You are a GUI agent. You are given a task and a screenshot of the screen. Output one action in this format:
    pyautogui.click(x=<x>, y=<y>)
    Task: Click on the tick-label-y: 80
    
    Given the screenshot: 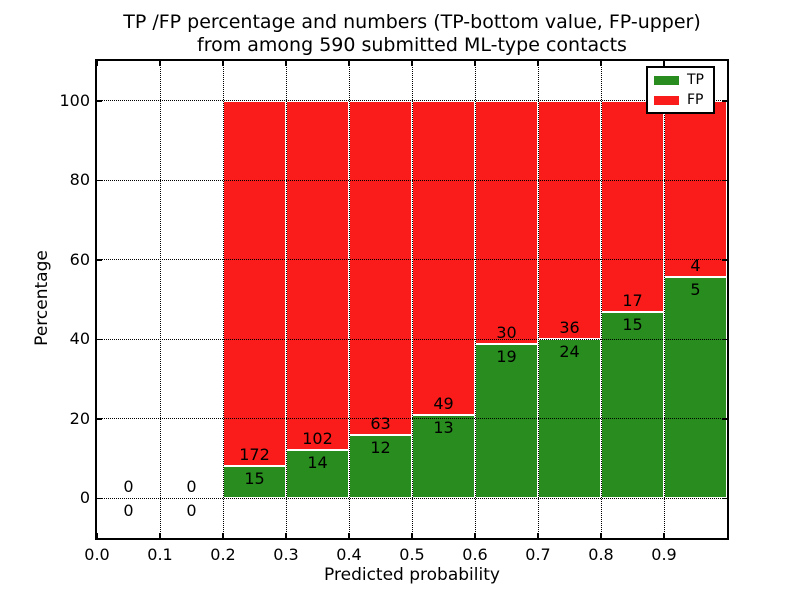 What is the action you would take?
    pyautogui.click(x=79, y=180)
    